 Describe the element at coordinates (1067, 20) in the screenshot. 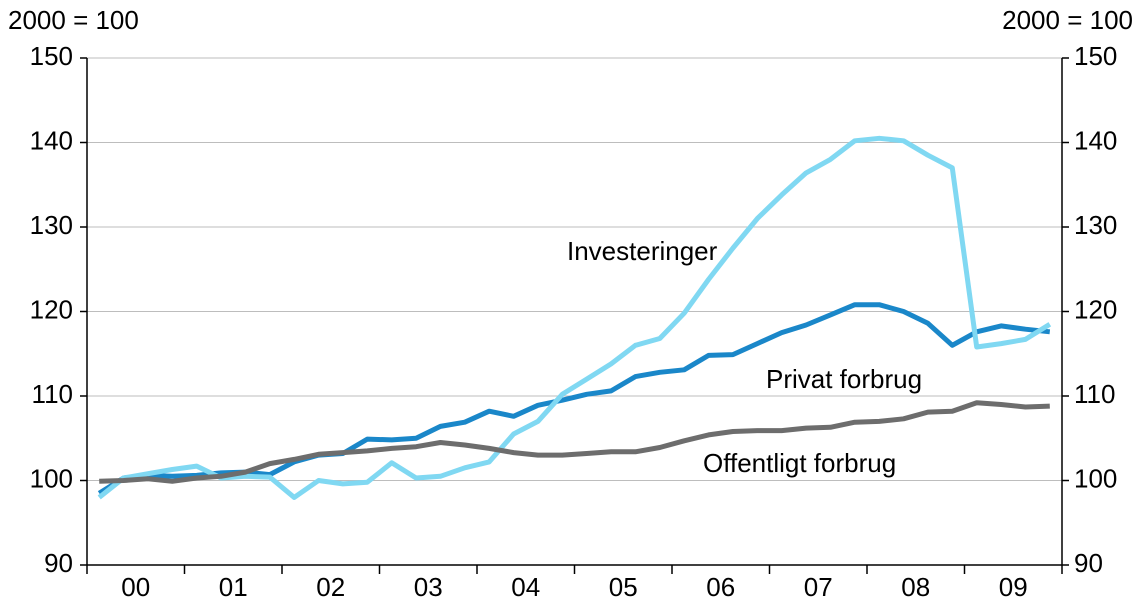

I see `y2-axis-label: 2000 = 100` at that location.